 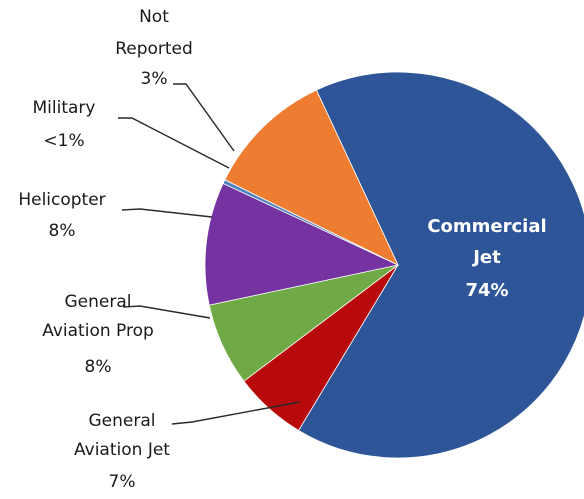 I want to click on leader-line-military, so click(x=174, y=143).